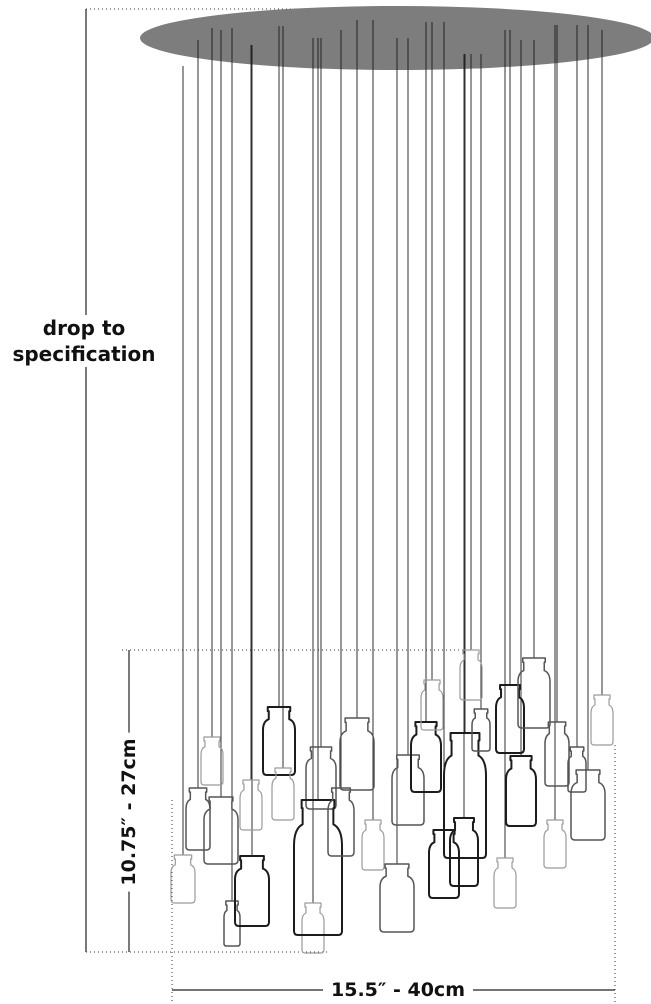 The height and width of the screenshot is (1004, 651). Describe the element at coordinates (84, 354) in the screenshot. I see `drop-label-line2: specification` at that location.